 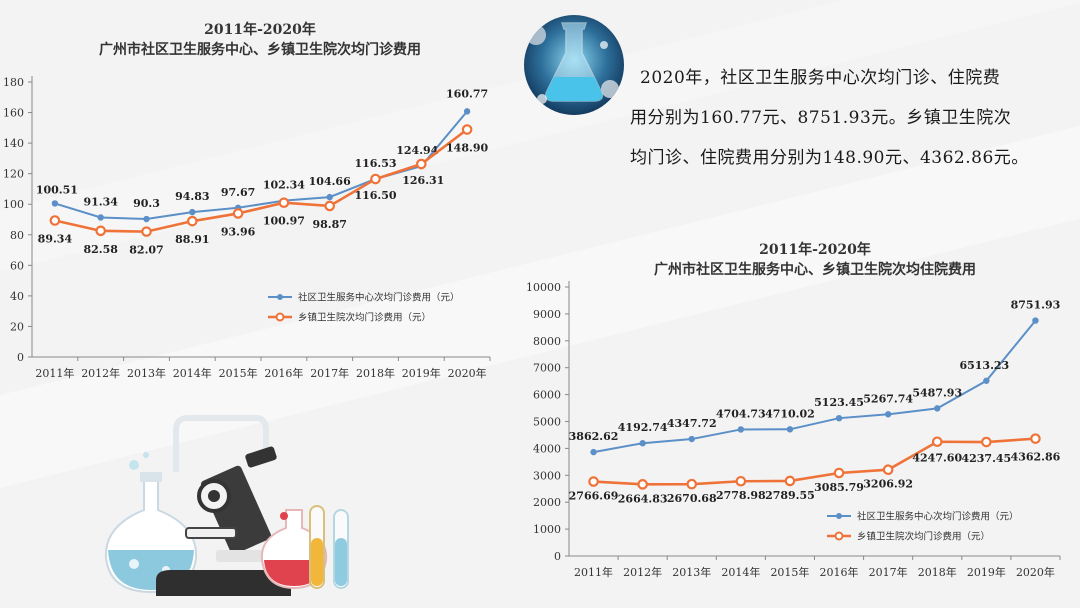 I want to click on data-label: 88.91, so click(x=192, y=239).